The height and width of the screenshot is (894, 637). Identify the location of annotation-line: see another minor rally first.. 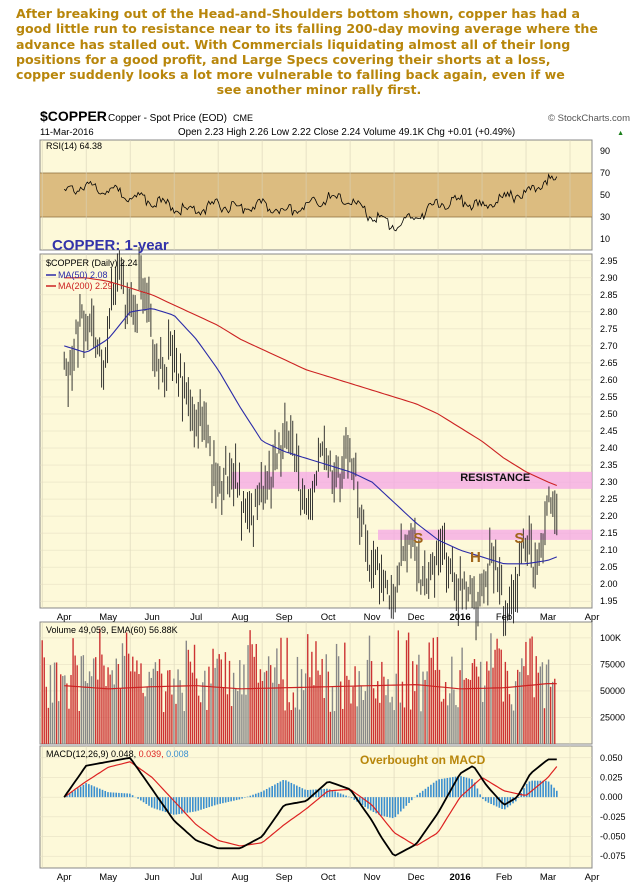
(319, 90).